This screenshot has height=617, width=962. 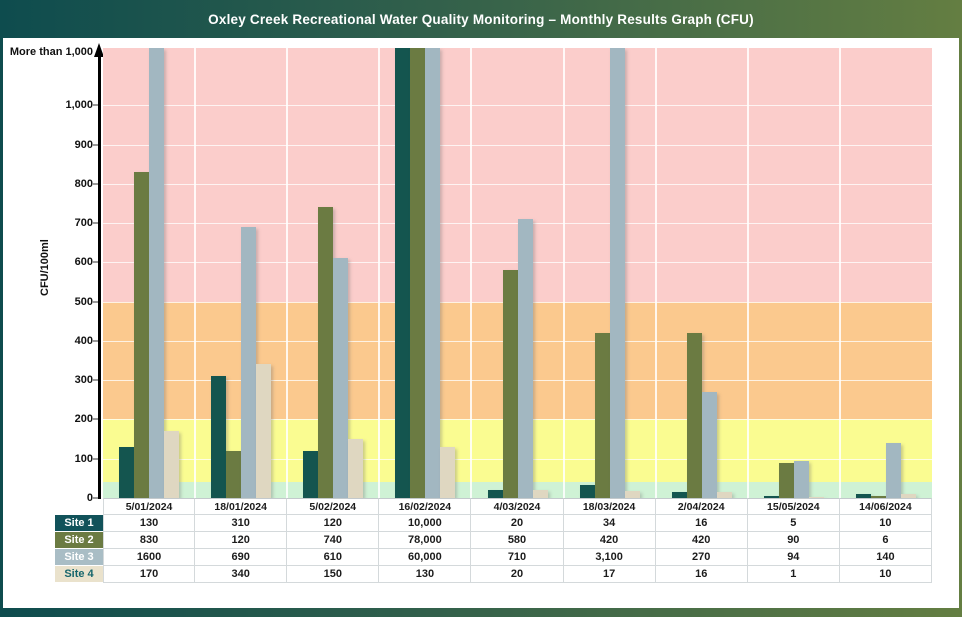 I want to click on x-axis-date-label: 14/06/2024, so click(x=885, y=506).